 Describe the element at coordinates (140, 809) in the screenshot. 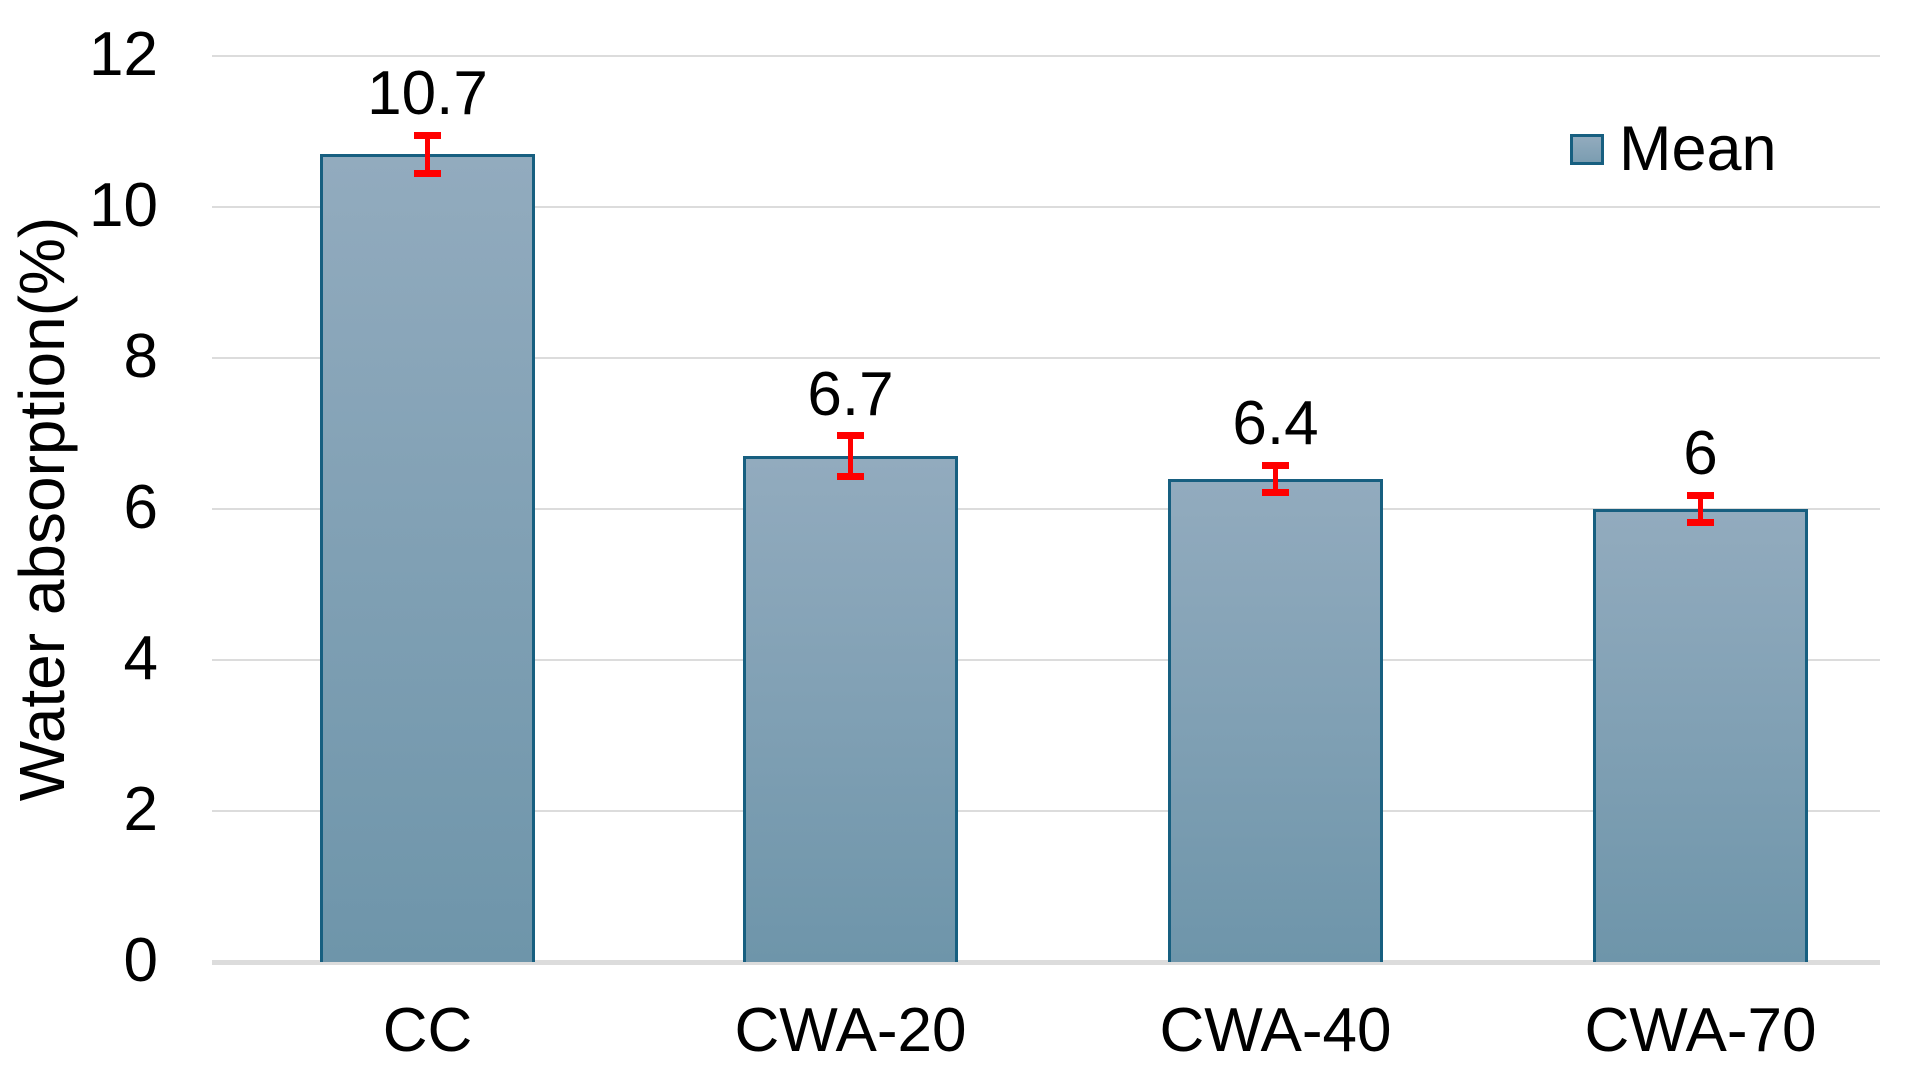

I see `y-tick-label: 2` at that location.